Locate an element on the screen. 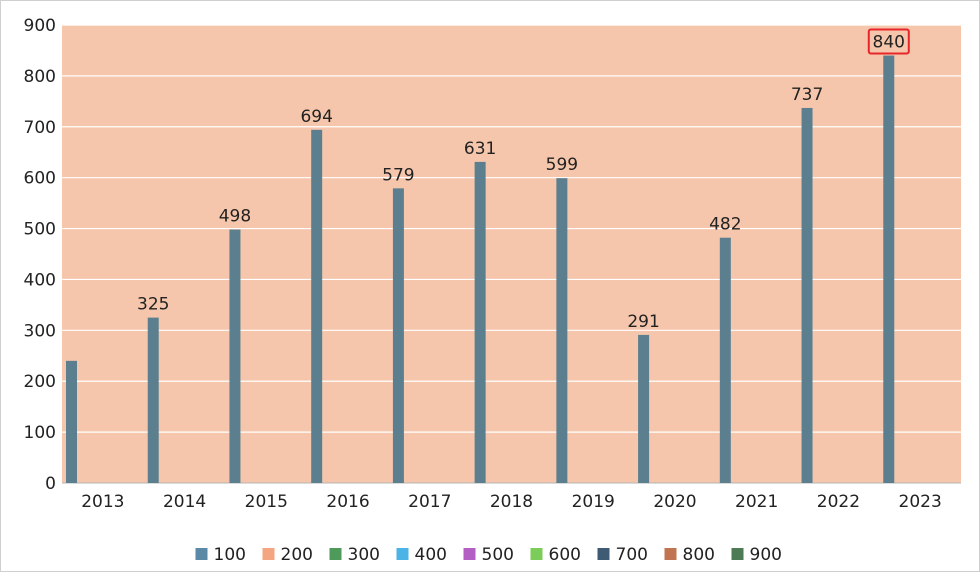 The height and width of the screenshot is (573, 980). legend-label: 200 is located at coordinates (297, 555).